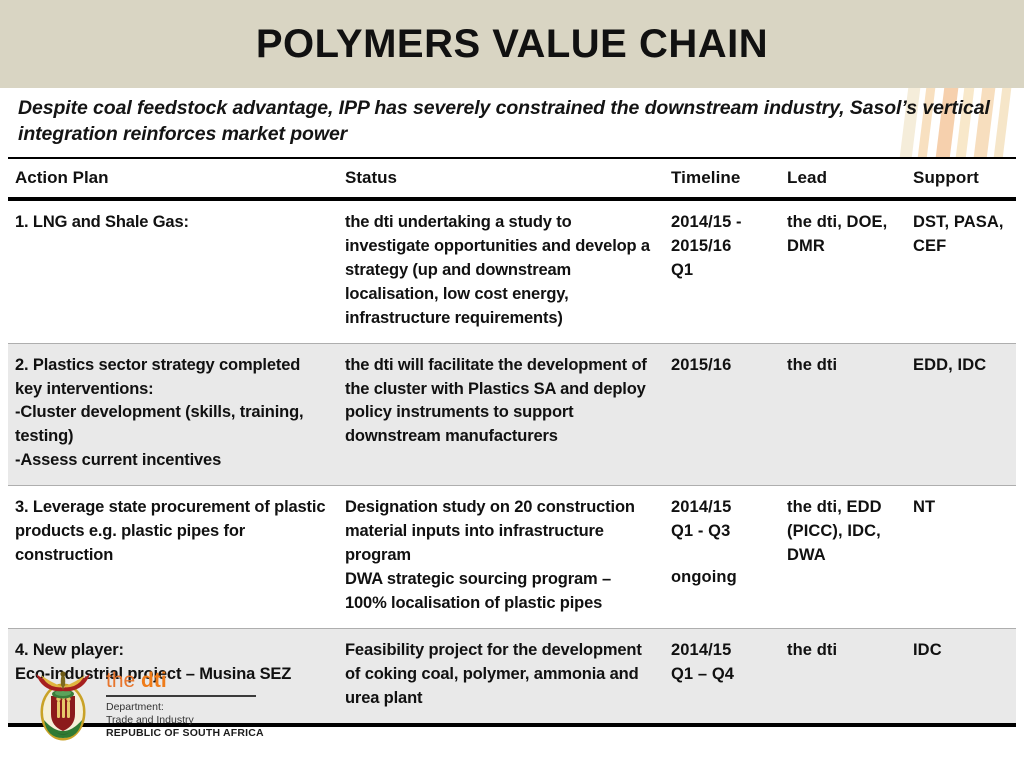 The height and width of the screenshot is (768, 1024). I want to click on table-header-row: Action Plan Status Timeline Lead Support, so click(512, 179).